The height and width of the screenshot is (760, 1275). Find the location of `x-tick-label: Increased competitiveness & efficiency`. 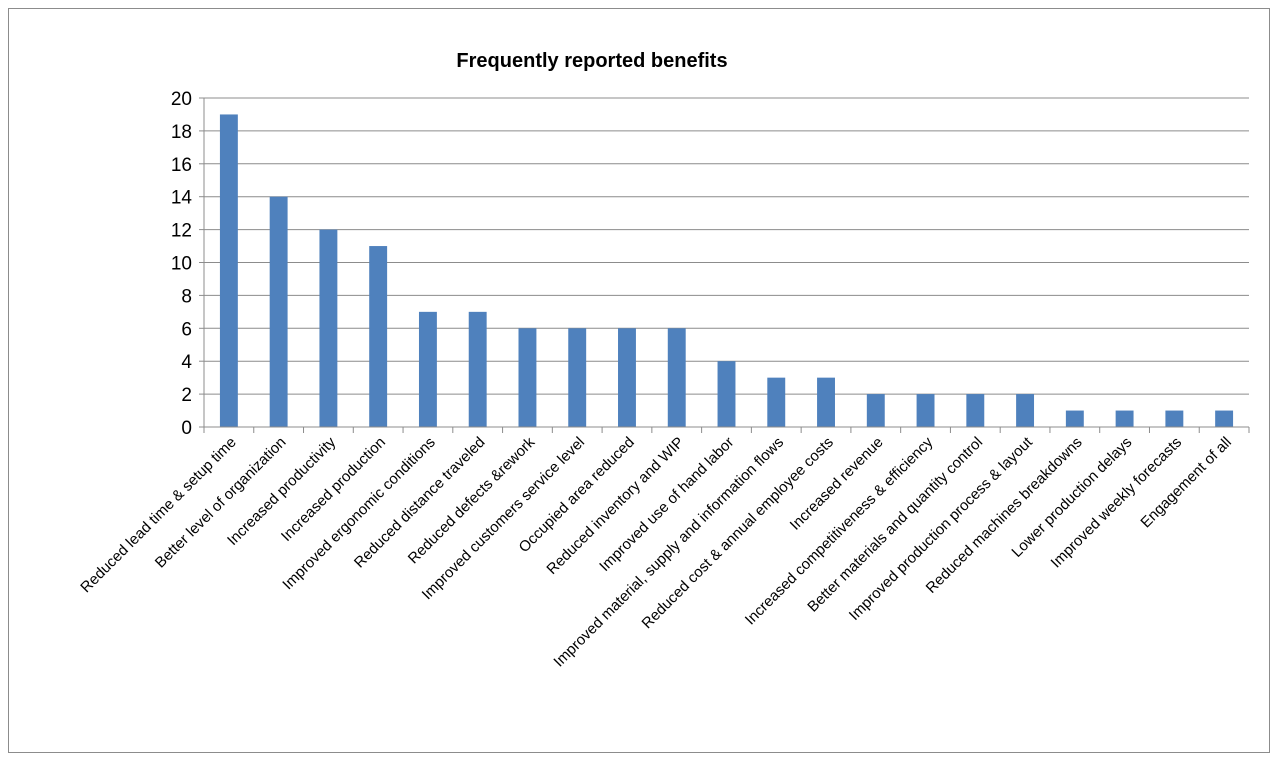

x-tick-label: Increased competitiveness & efficiency is located at coordinates (839, 530).